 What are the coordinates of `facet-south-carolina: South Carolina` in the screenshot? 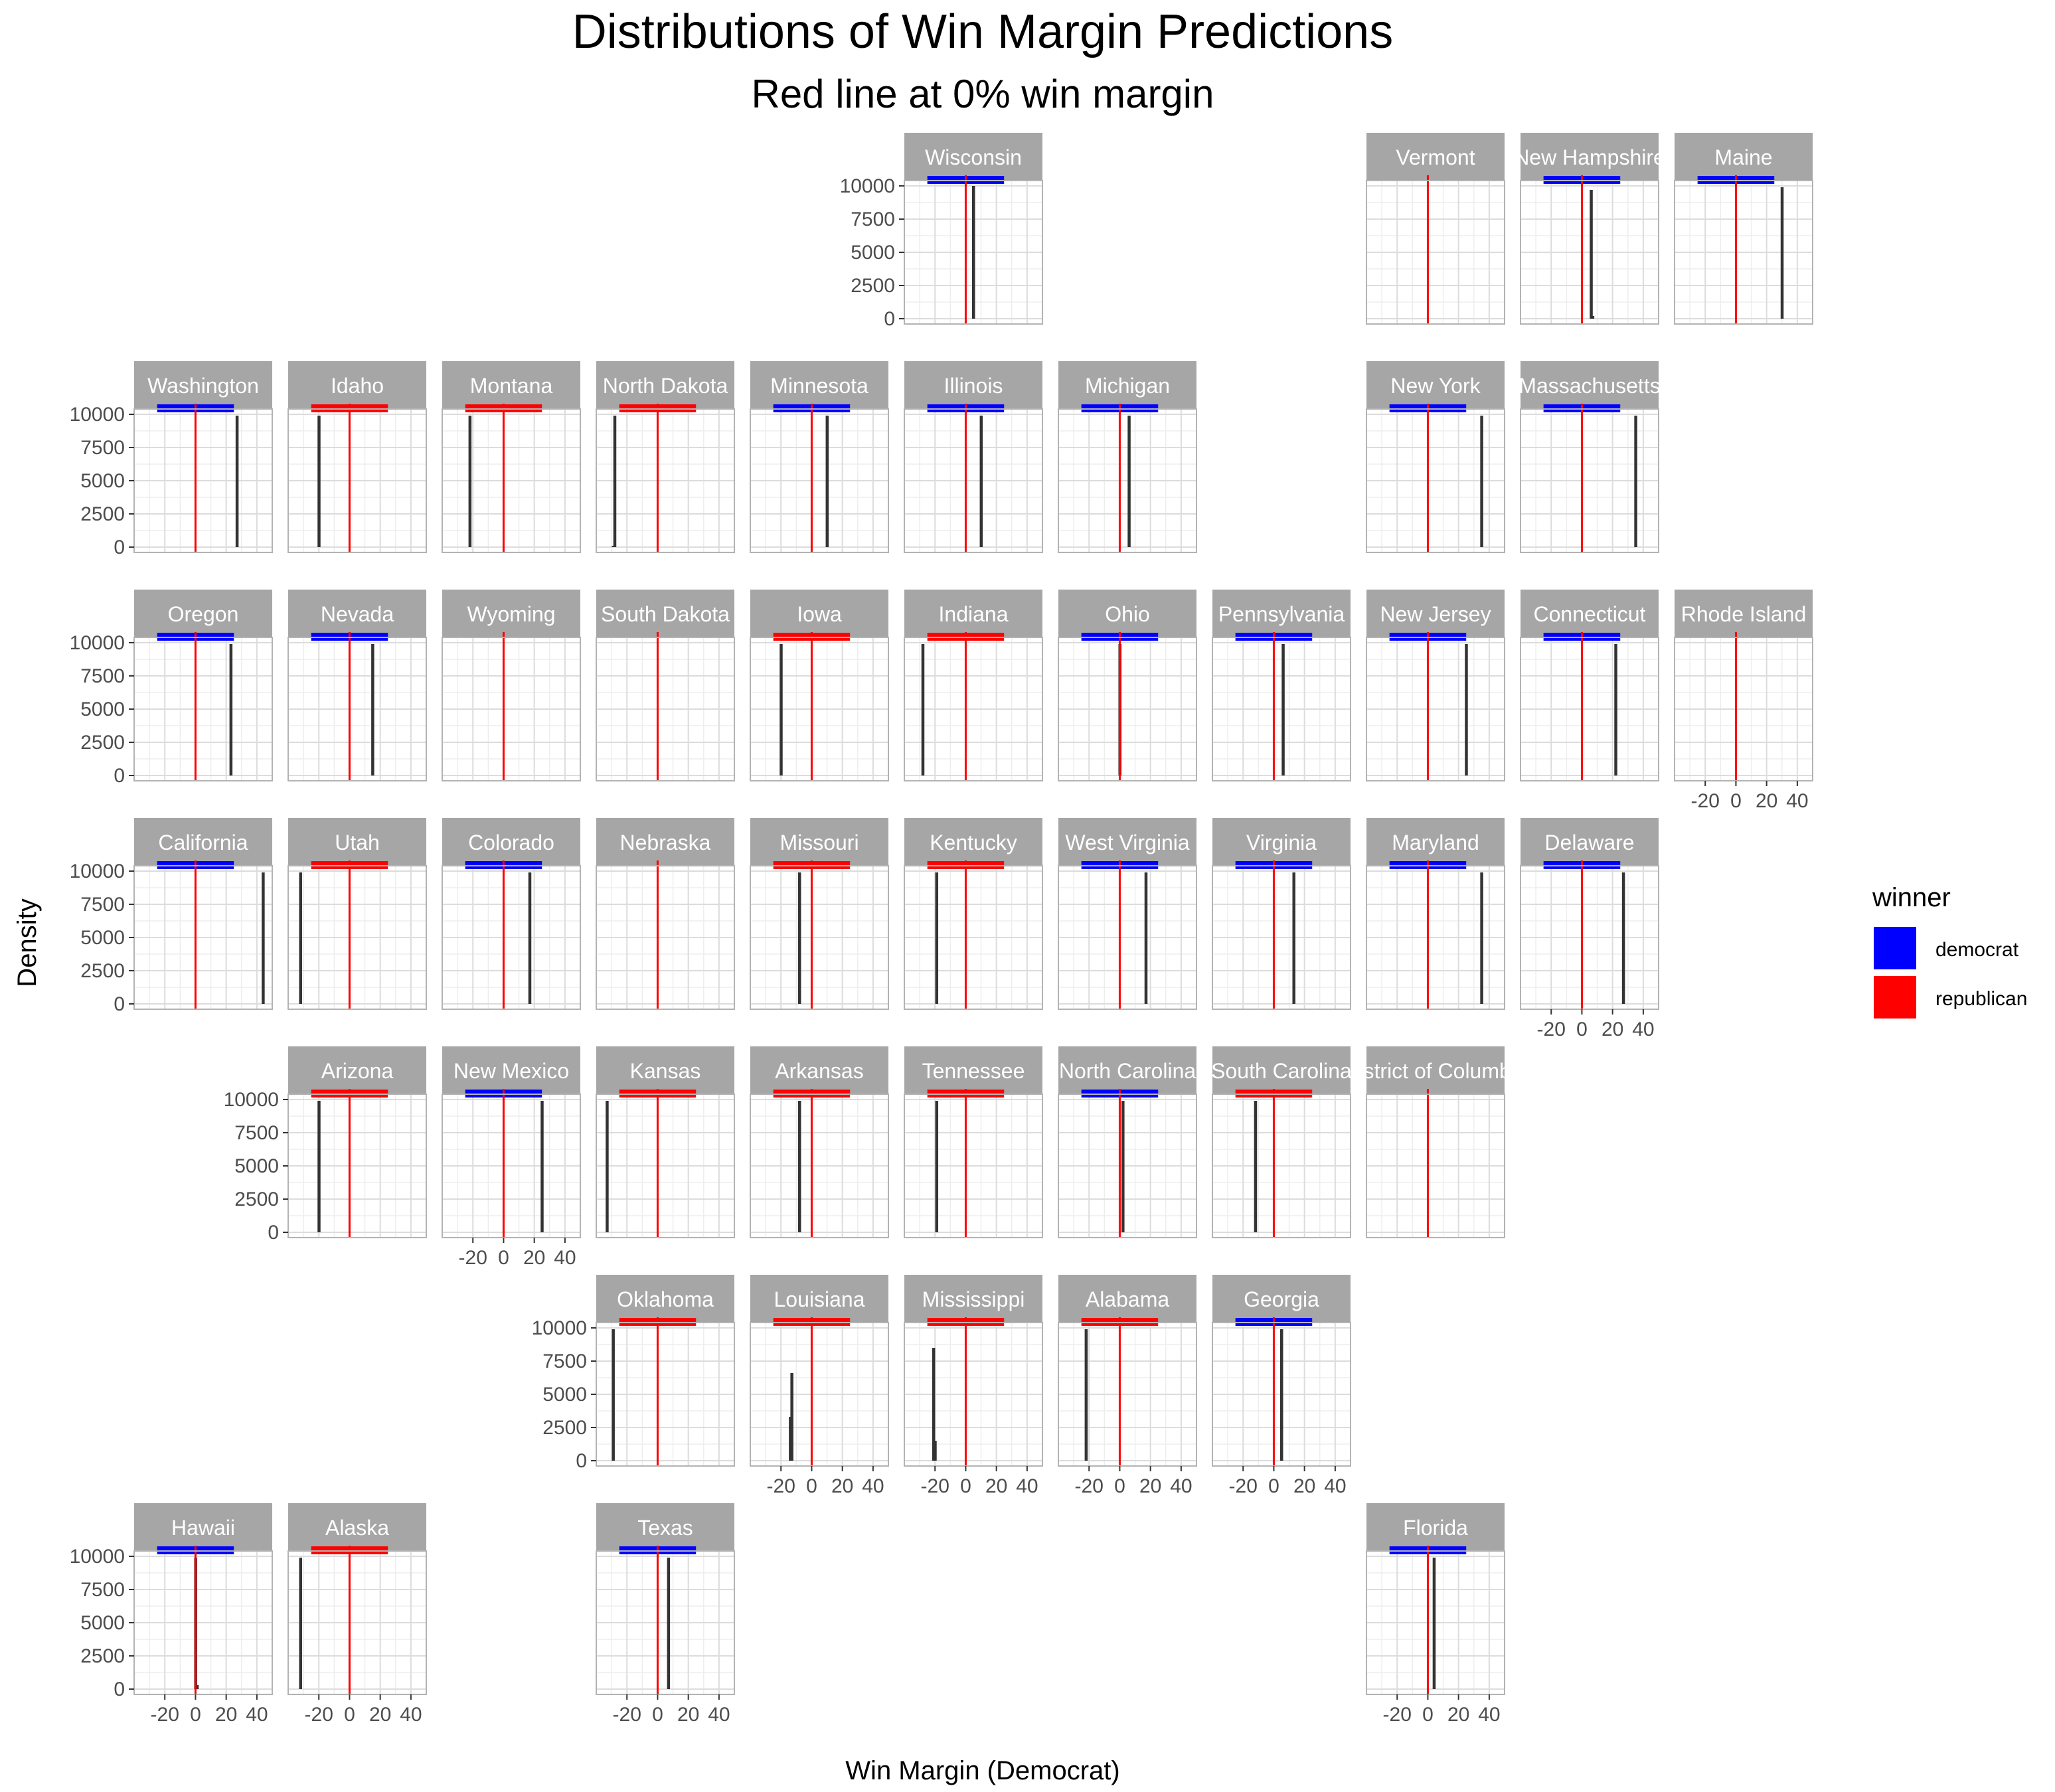 It's located at (1281, 1142).